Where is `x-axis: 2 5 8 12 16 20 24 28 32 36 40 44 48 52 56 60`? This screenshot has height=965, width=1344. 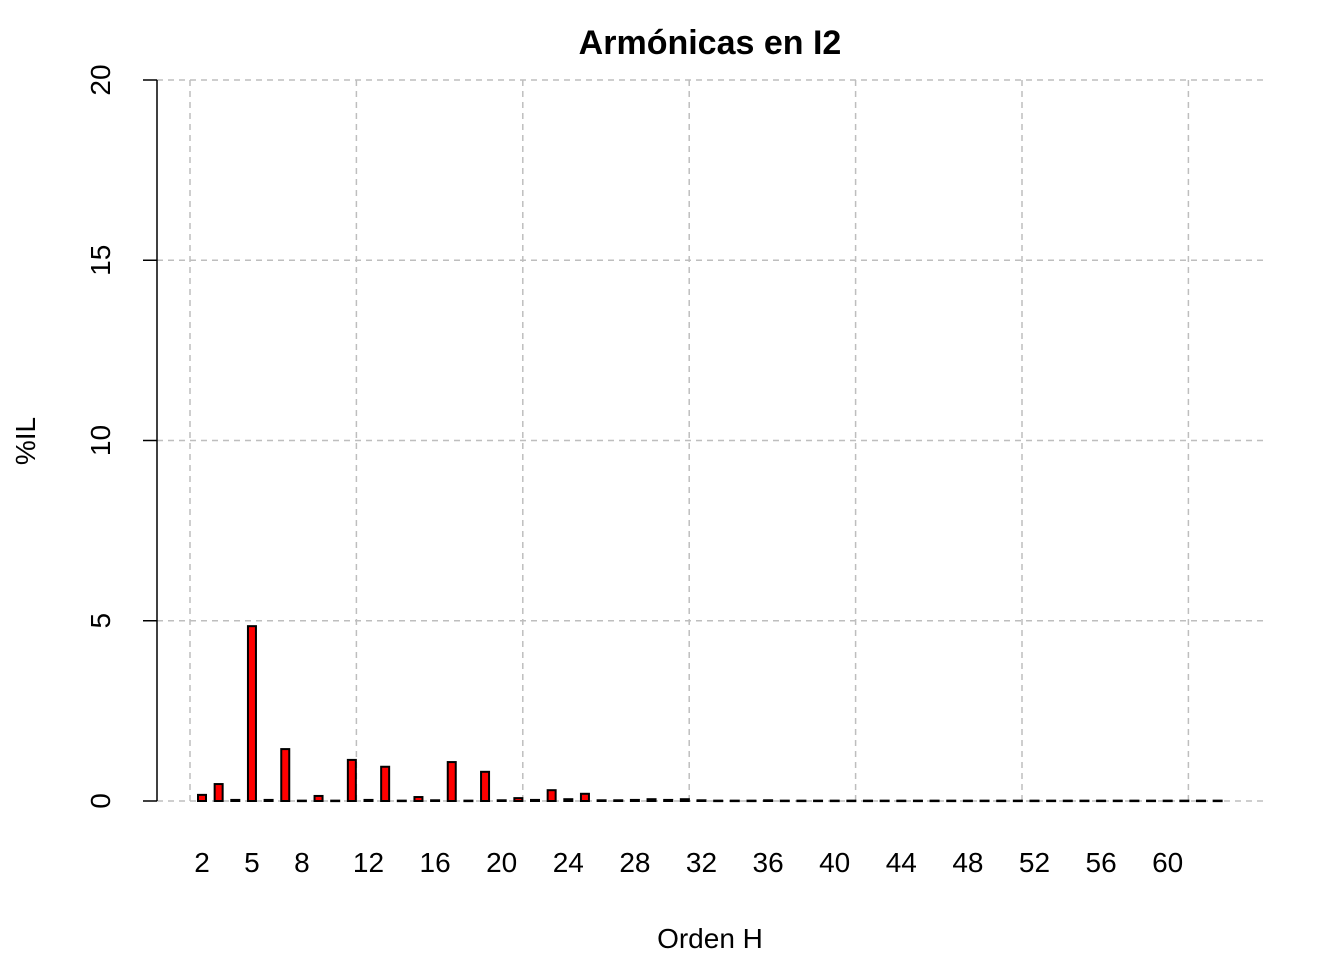 x-axis: 2 5 8 12 16 20 24 28 32 36 40 44 48 52 56 60 is located at coordinates (688, 862).